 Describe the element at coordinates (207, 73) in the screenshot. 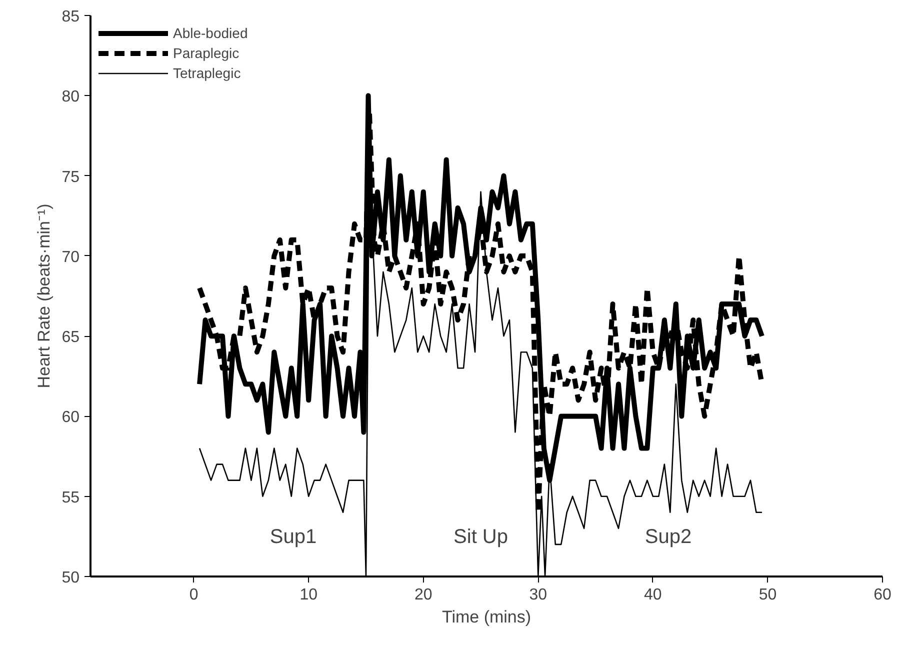

I see `legend-label: Tetraplegic` at that location.